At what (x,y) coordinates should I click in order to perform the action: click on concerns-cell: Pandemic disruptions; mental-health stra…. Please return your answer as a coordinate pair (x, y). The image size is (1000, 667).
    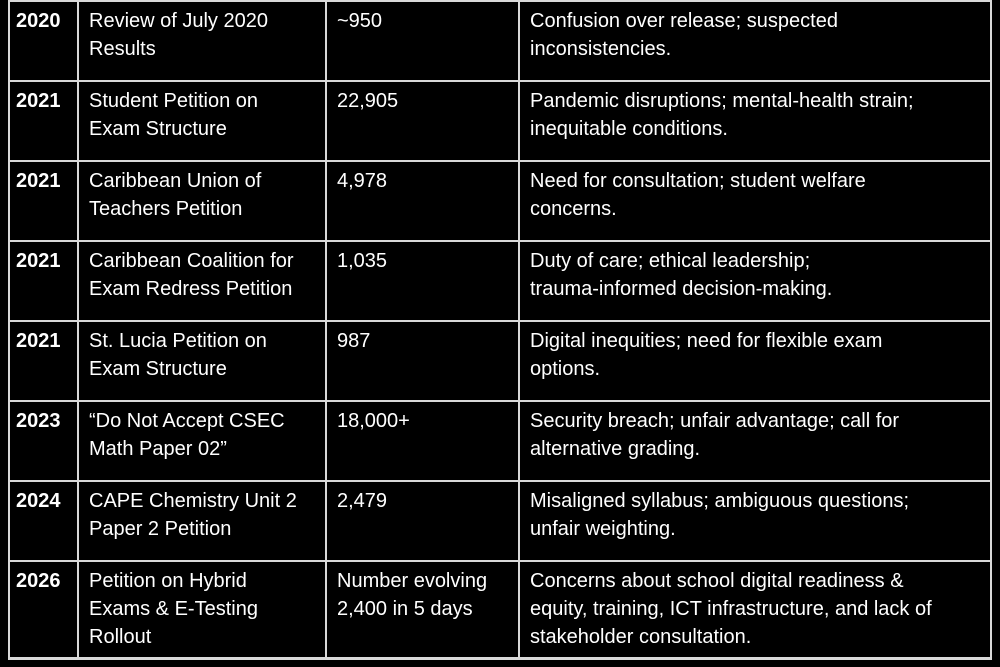
    Looking at the image, I should click on (755, 121).